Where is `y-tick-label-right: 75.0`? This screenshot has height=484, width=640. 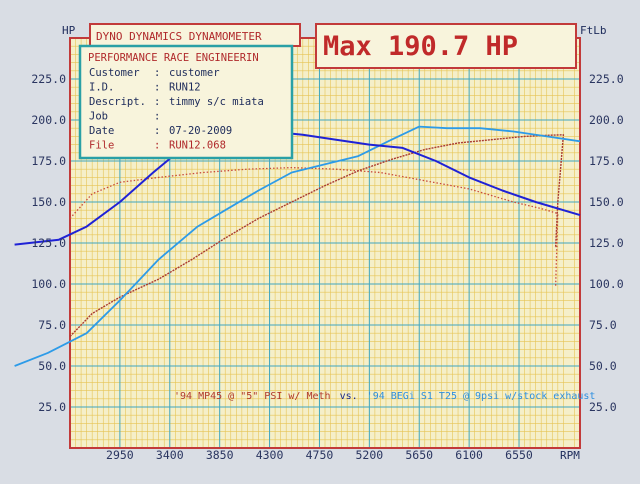
y-tick-label-right: 75.0 is located at coordinates (603, 325).